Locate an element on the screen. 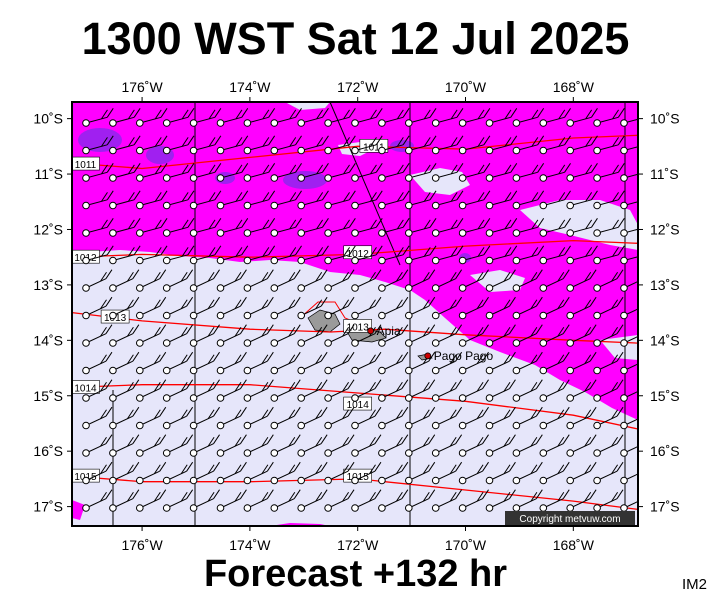  lat-label-right: 12˚S is located at coordinates (665, 229).